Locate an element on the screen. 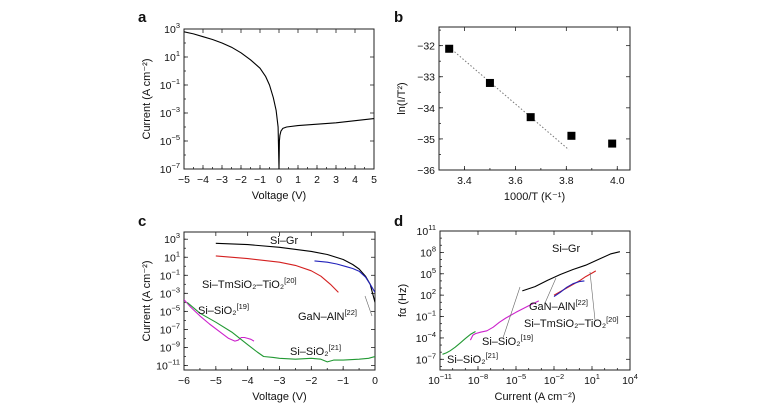  x-tick-label: 3.4 is located at coordinates (464, 181).